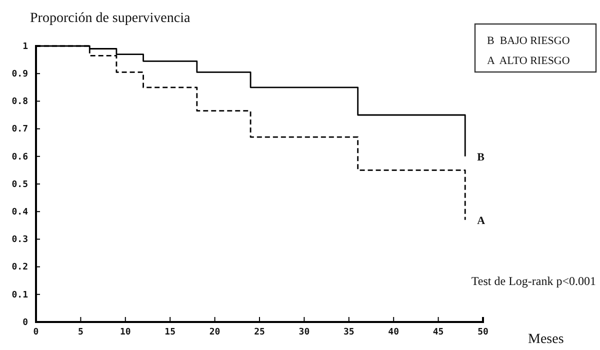  I want to click on x-tick-label: 20, so click(214, 332).